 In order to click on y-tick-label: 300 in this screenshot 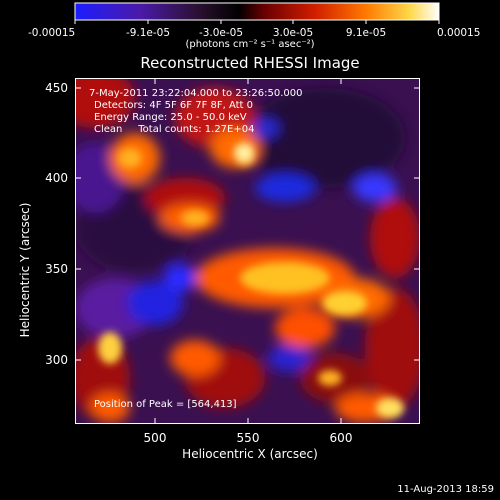, I will do `click(56, 360)`.